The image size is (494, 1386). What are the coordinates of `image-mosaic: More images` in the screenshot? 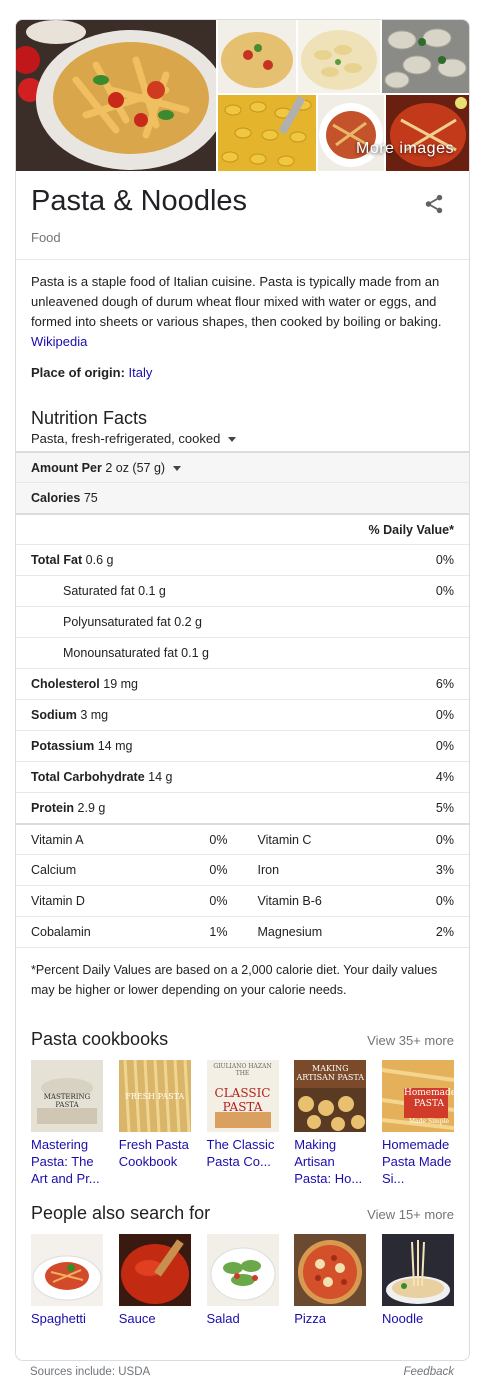 It's located at (242, 95).